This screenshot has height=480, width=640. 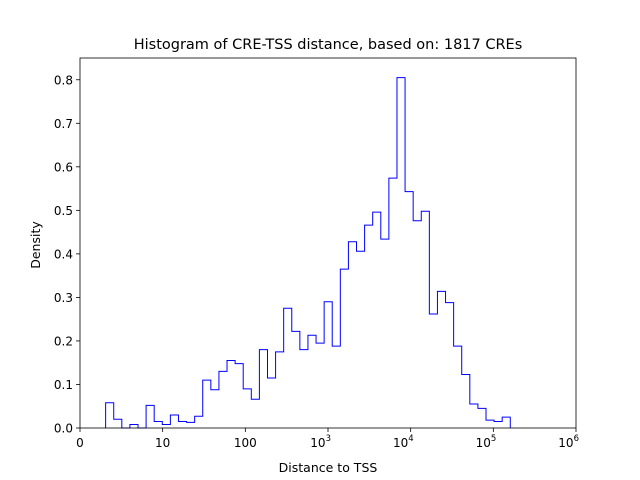 What do you see at coordinates (63, 254) in the screenshot?
I see `y-tick-label: 0.4` at bounding box center [63, 254].